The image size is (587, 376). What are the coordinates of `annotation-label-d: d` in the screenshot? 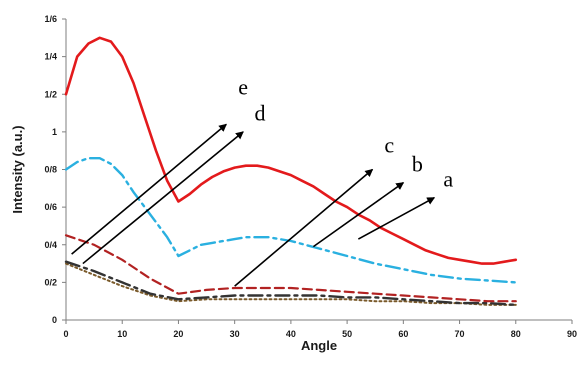 It's located at (259, 113).